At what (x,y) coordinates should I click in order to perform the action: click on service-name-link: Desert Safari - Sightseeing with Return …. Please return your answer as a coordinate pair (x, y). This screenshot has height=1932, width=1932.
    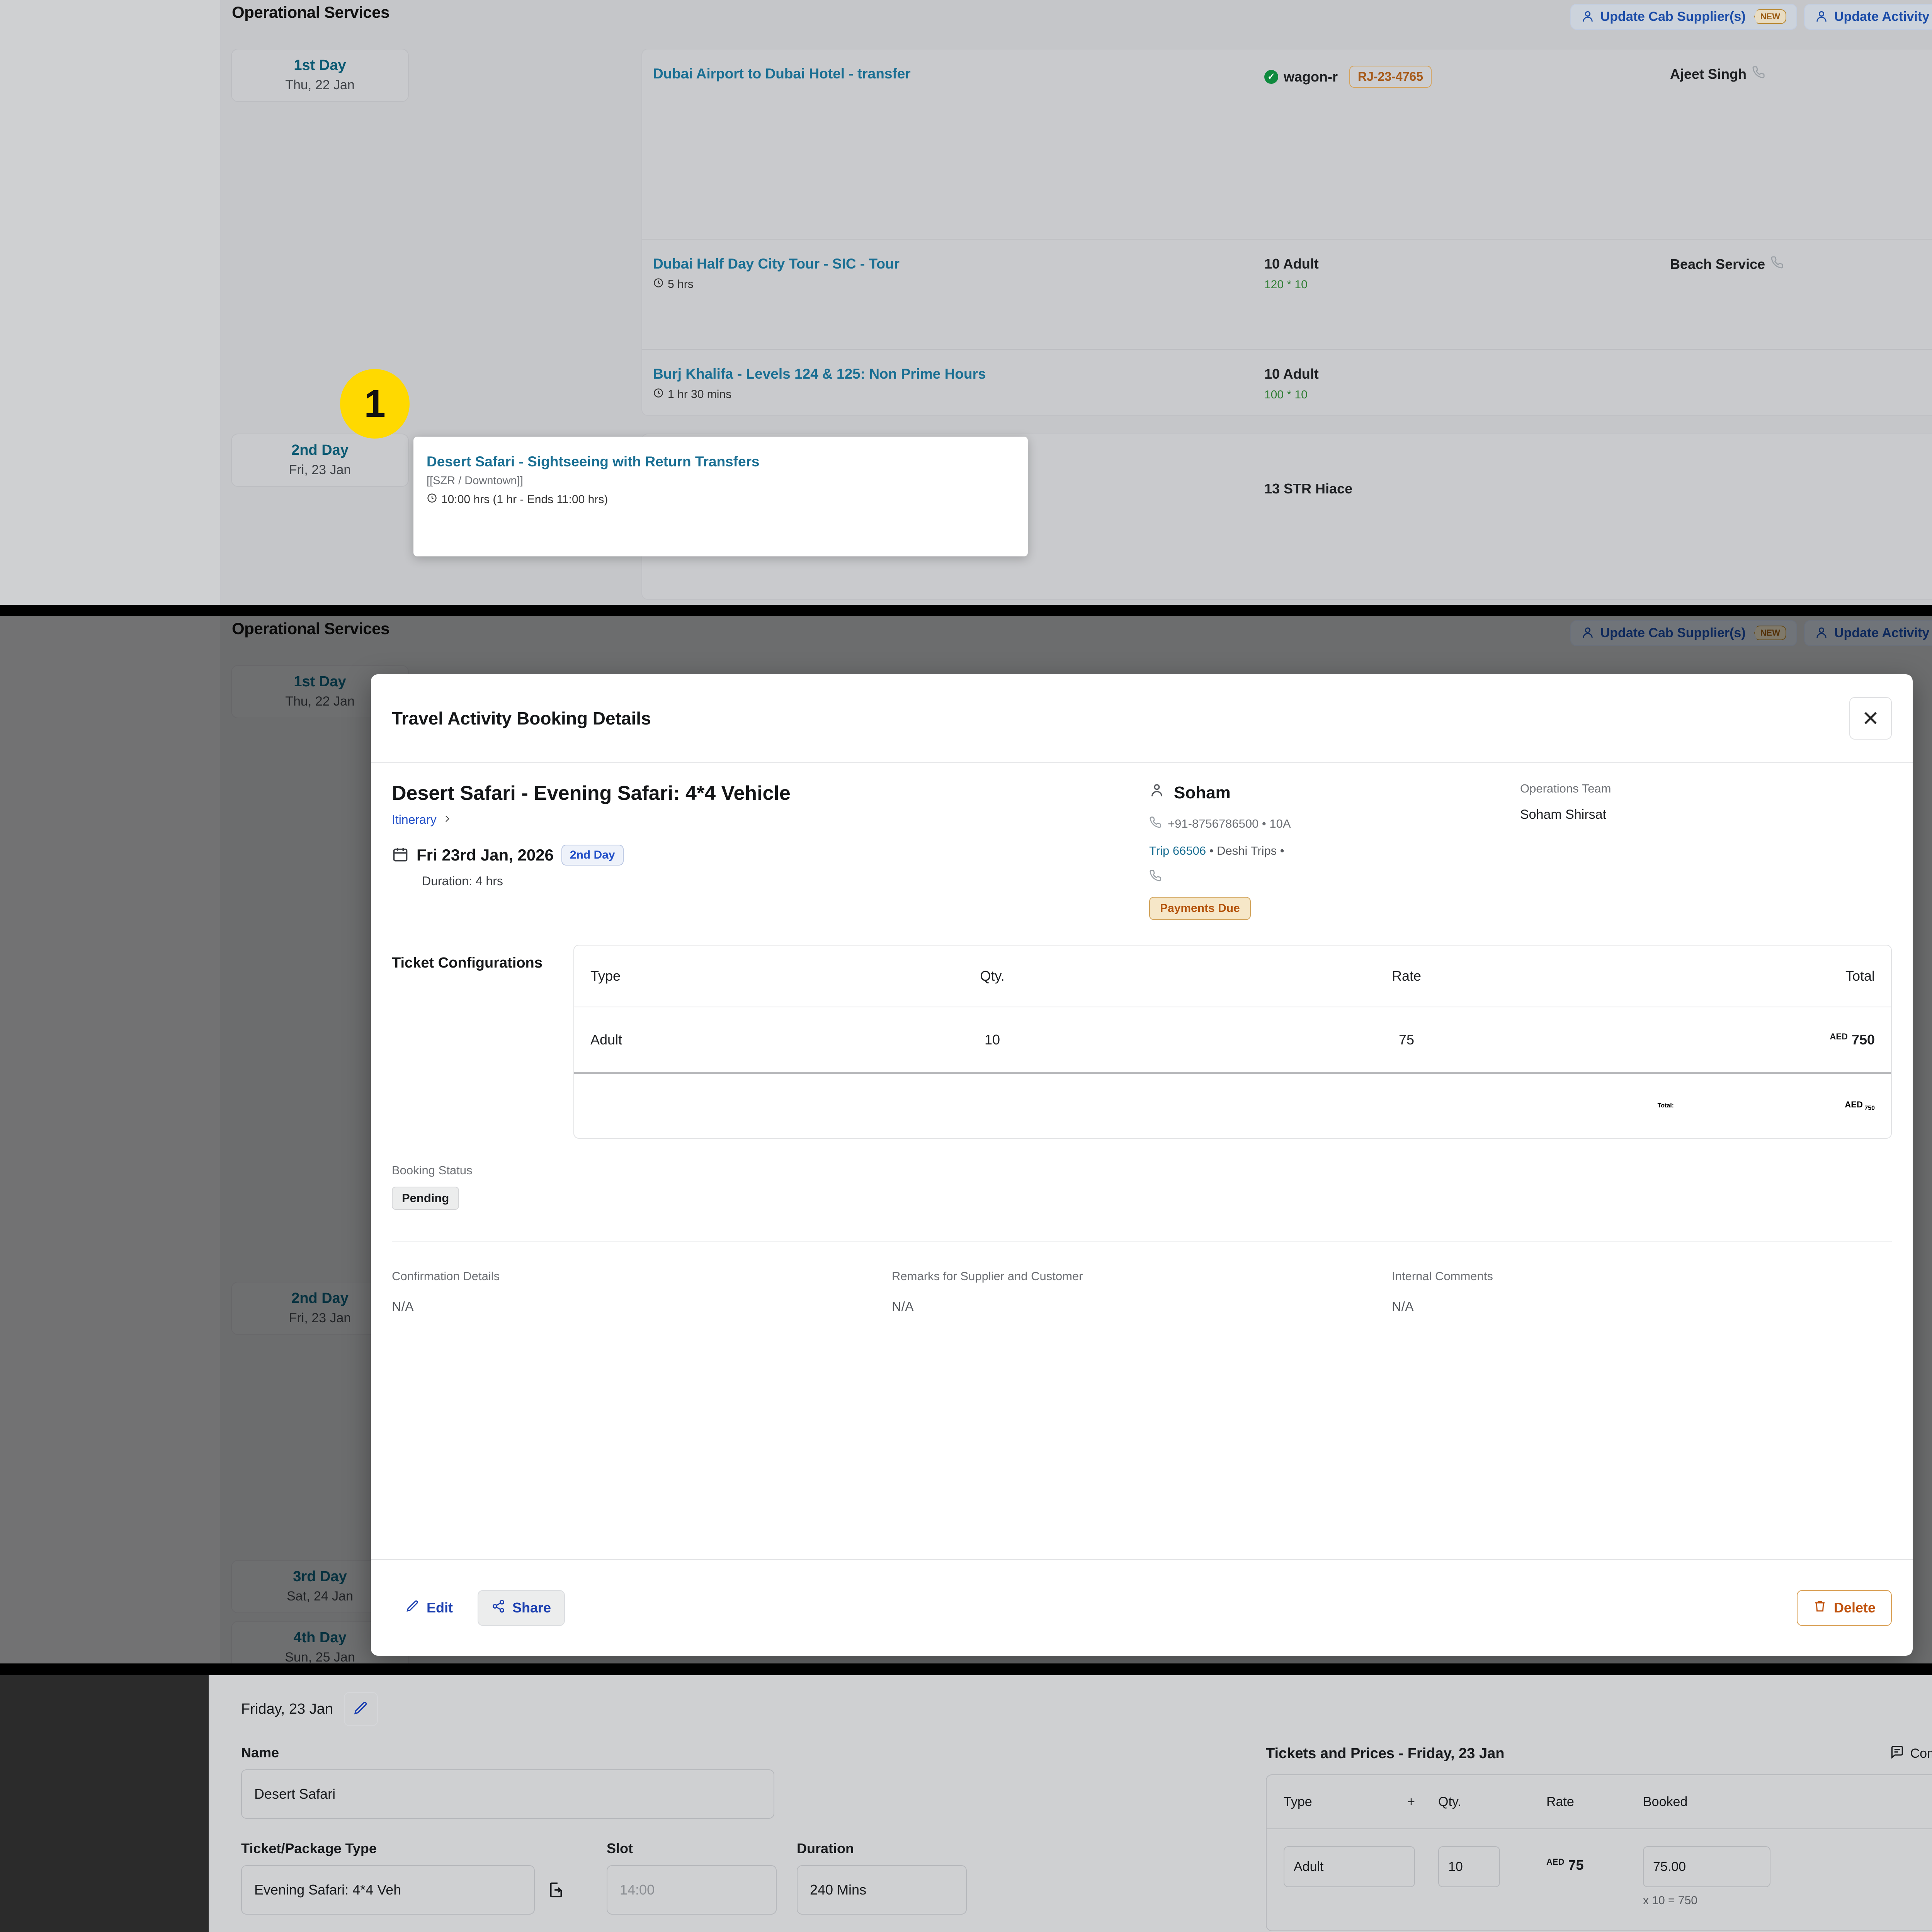
    Looking at the image, I should click on (593, 461).